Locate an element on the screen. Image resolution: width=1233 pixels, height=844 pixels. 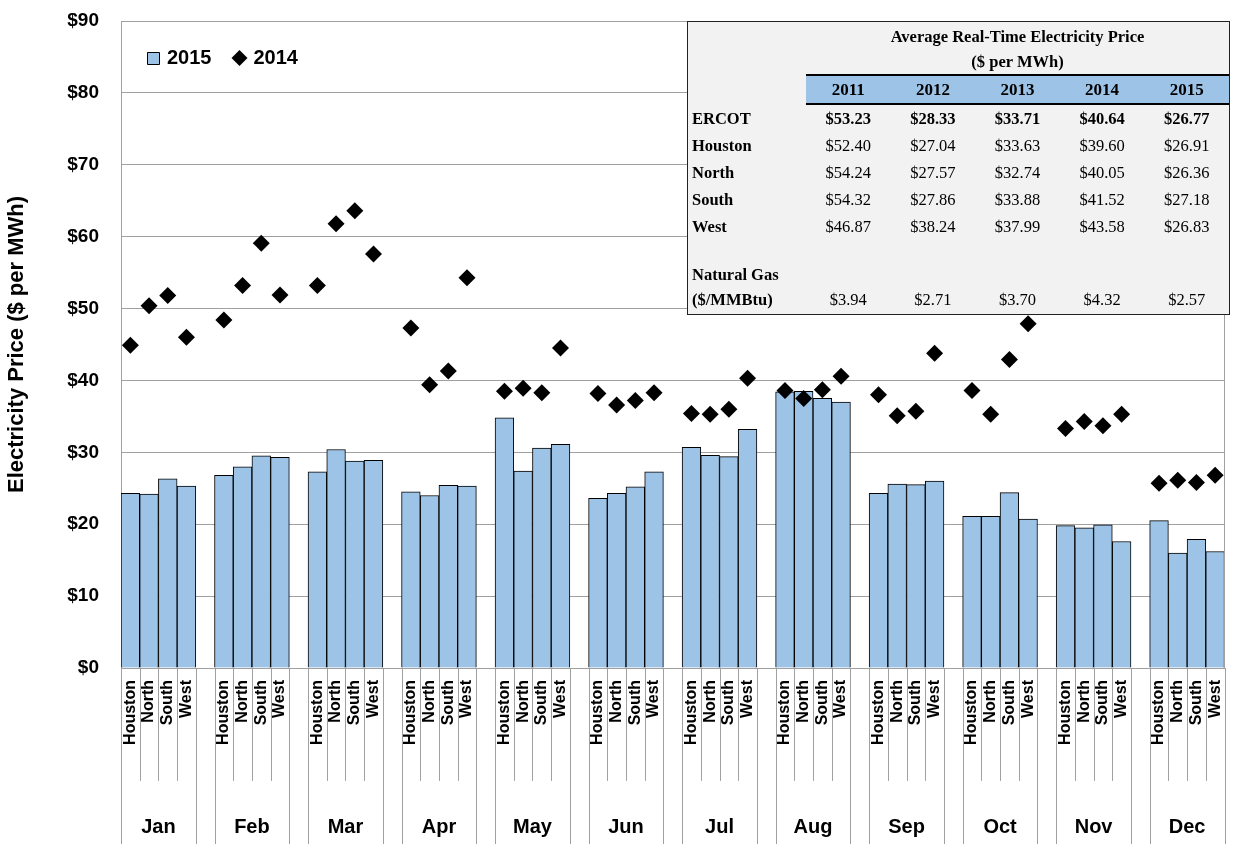
x-tick-label: 2012 is located at coordinates (933, 89).